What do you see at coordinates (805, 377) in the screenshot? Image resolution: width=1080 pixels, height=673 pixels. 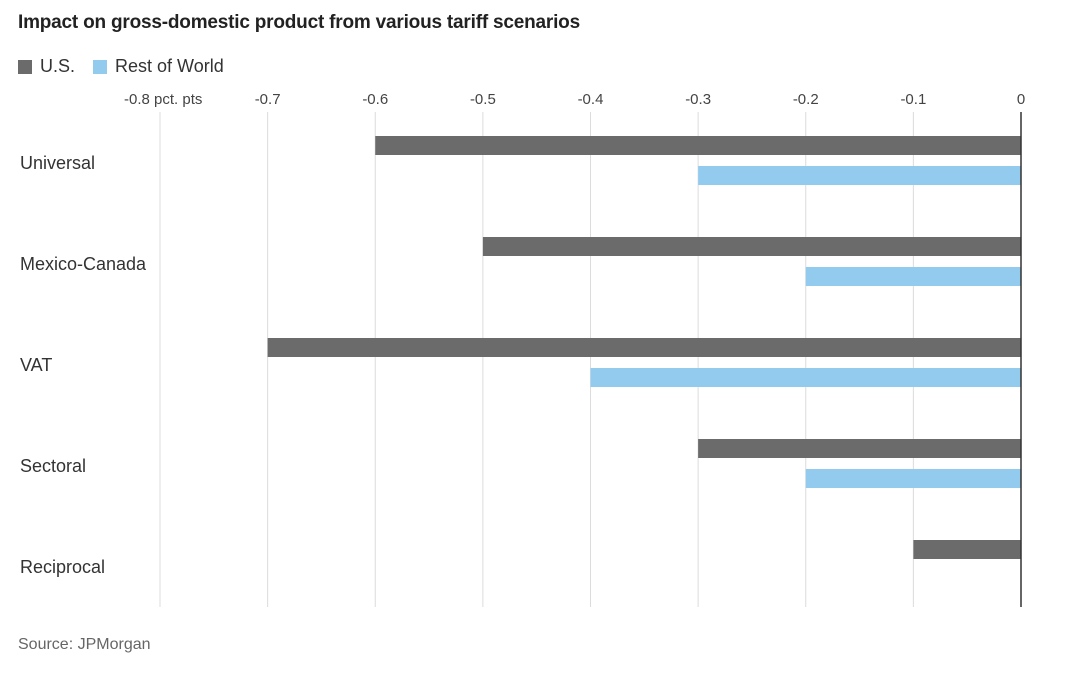 I see `bar-rest-of-world-vat` at bounding box center [805, 377].